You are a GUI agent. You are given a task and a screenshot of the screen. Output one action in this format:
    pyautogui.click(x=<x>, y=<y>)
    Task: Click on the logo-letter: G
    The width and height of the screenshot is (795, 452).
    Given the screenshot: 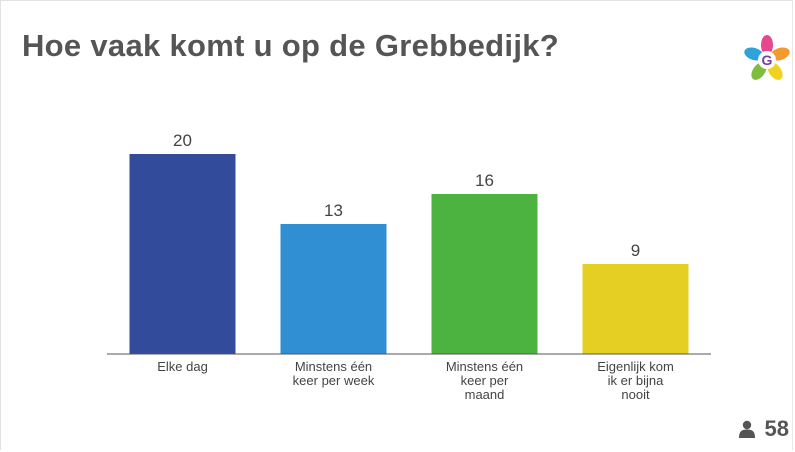 What is the action you would take?
    pyautogui.click(x=767, y=60)
    